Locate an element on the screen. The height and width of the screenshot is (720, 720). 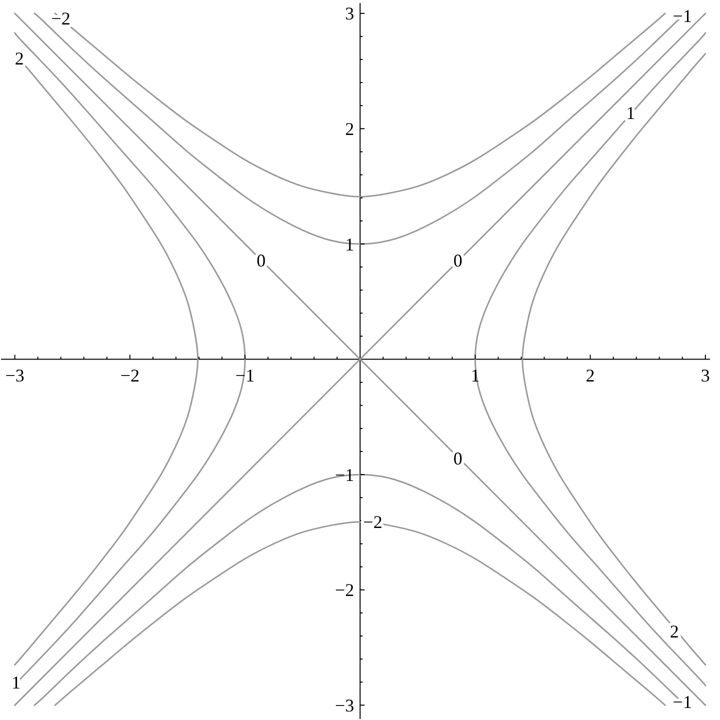
x-tick-label: −2 is located at coordinates (130, 375).